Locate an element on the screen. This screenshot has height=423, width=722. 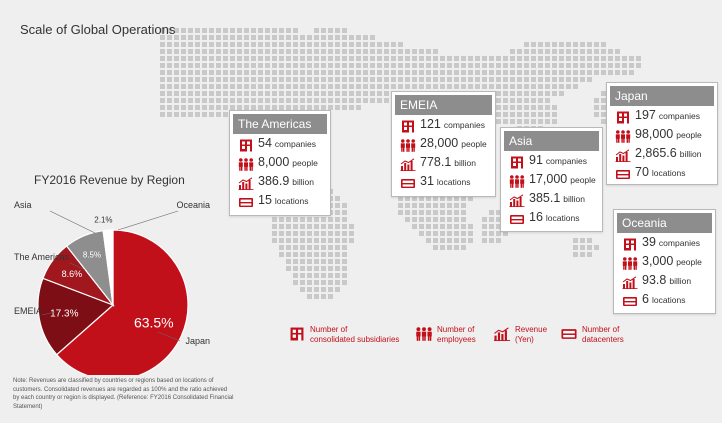
legend-text: Revenue (Yen) is located at coordinates (531, 335).